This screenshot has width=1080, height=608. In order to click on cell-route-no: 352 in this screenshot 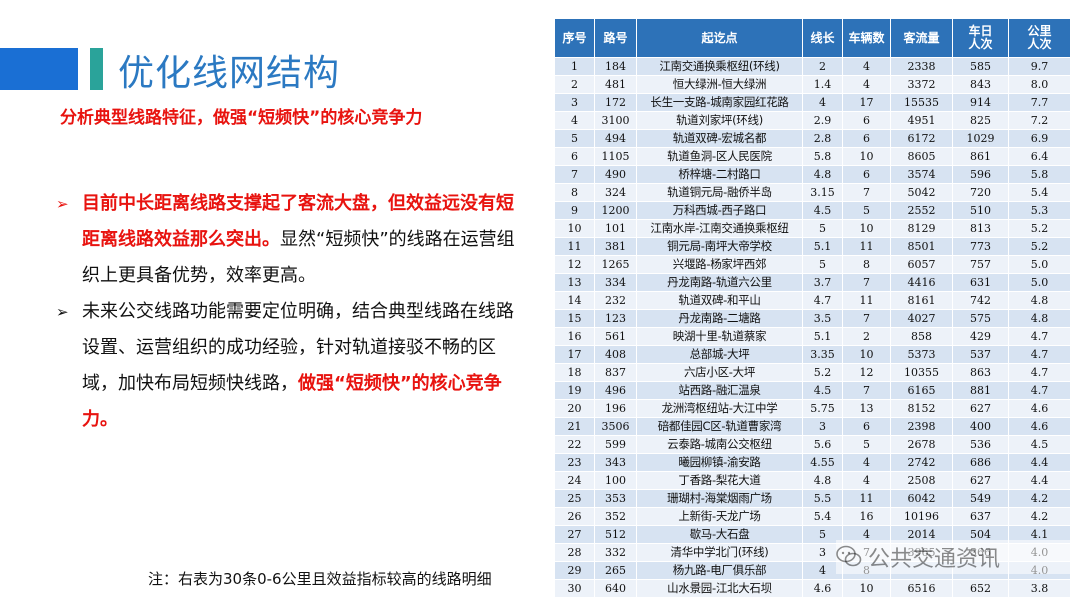, I will do `click(615, 516)`.